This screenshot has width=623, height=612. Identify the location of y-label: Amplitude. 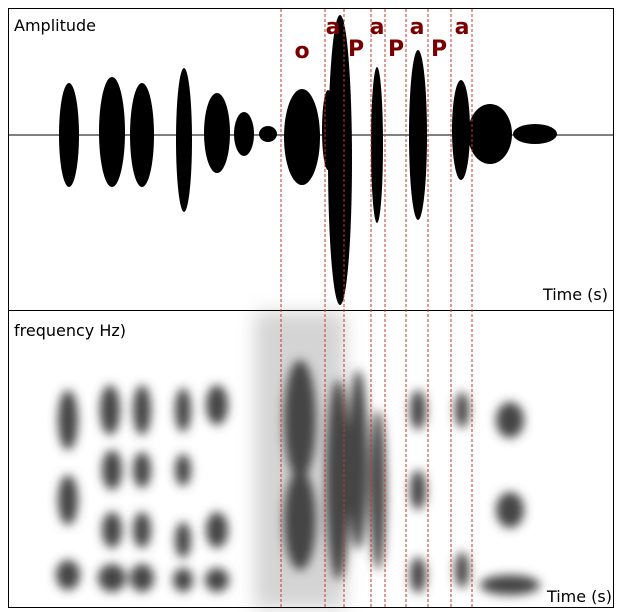
(55, 25).